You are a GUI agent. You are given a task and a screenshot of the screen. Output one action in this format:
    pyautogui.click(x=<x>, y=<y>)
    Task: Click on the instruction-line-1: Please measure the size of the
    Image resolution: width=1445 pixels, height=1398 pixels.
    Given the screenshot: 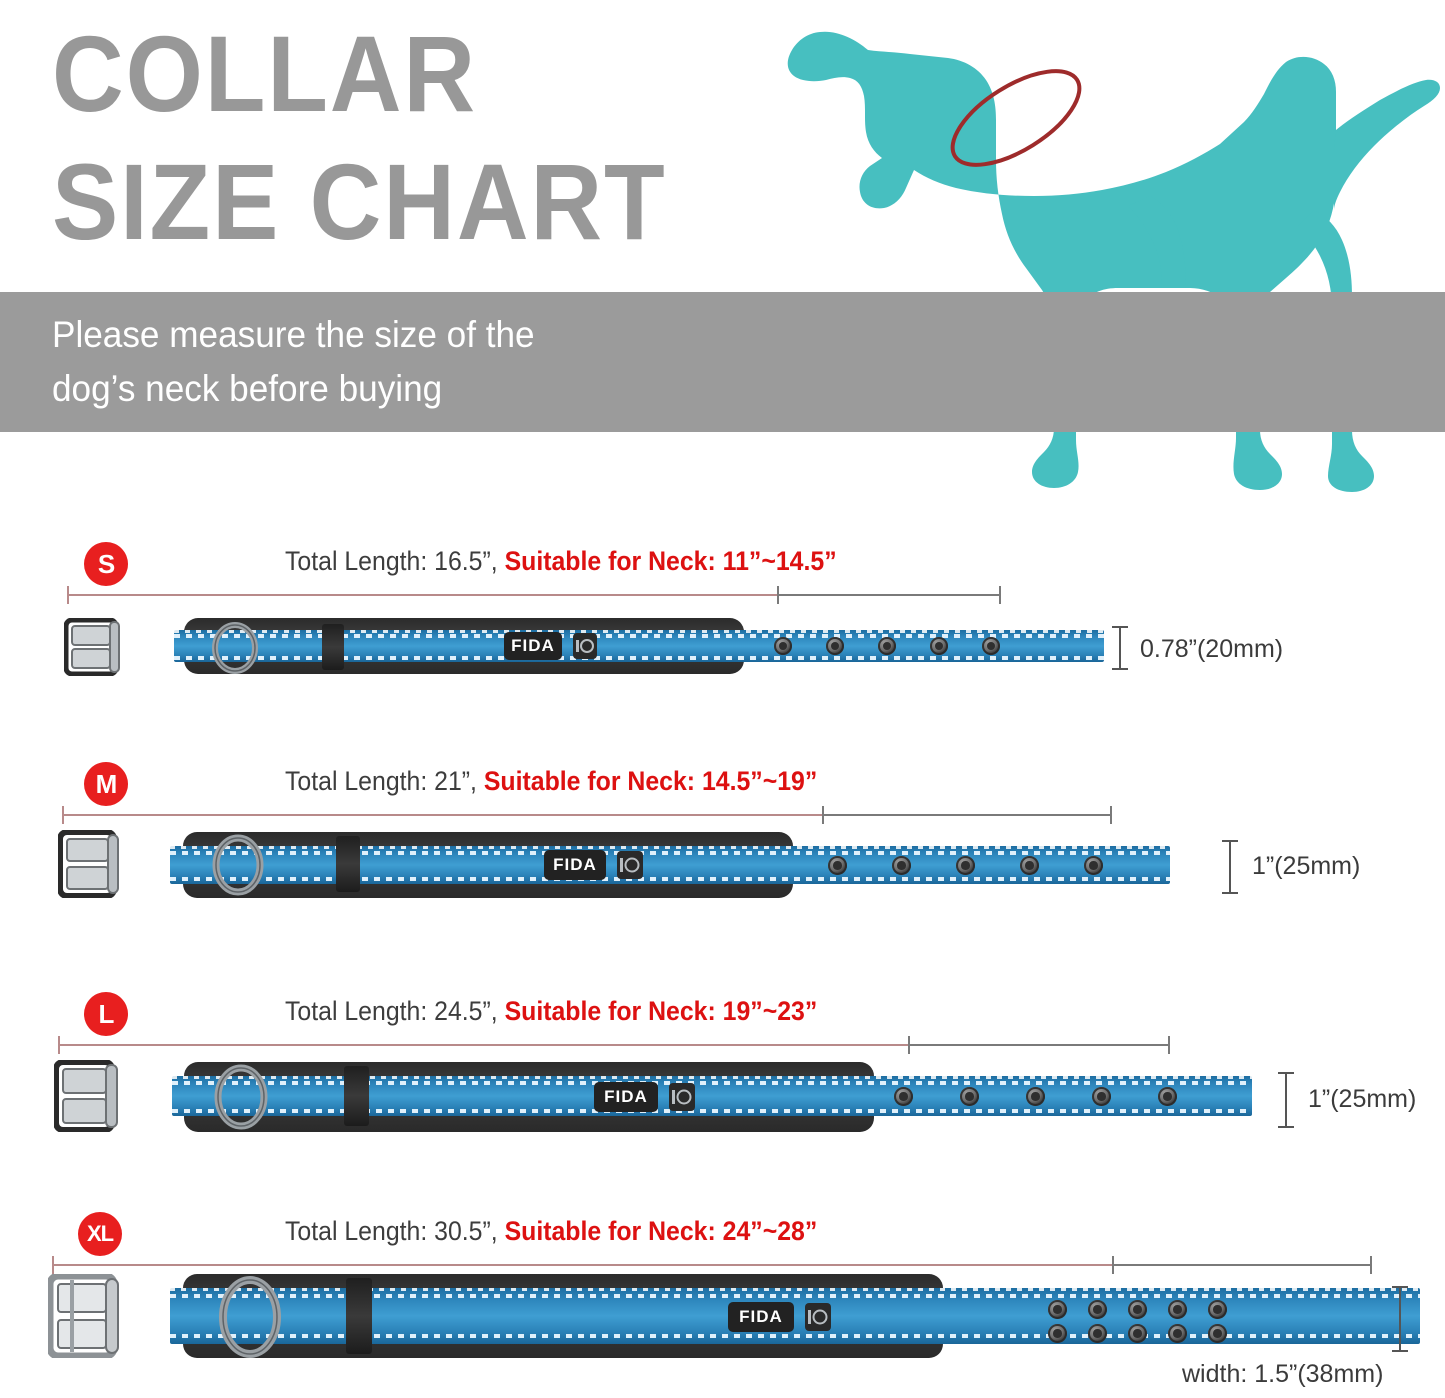 What is the action you would take?
    pyautogui.click(x=293, y=334)
    